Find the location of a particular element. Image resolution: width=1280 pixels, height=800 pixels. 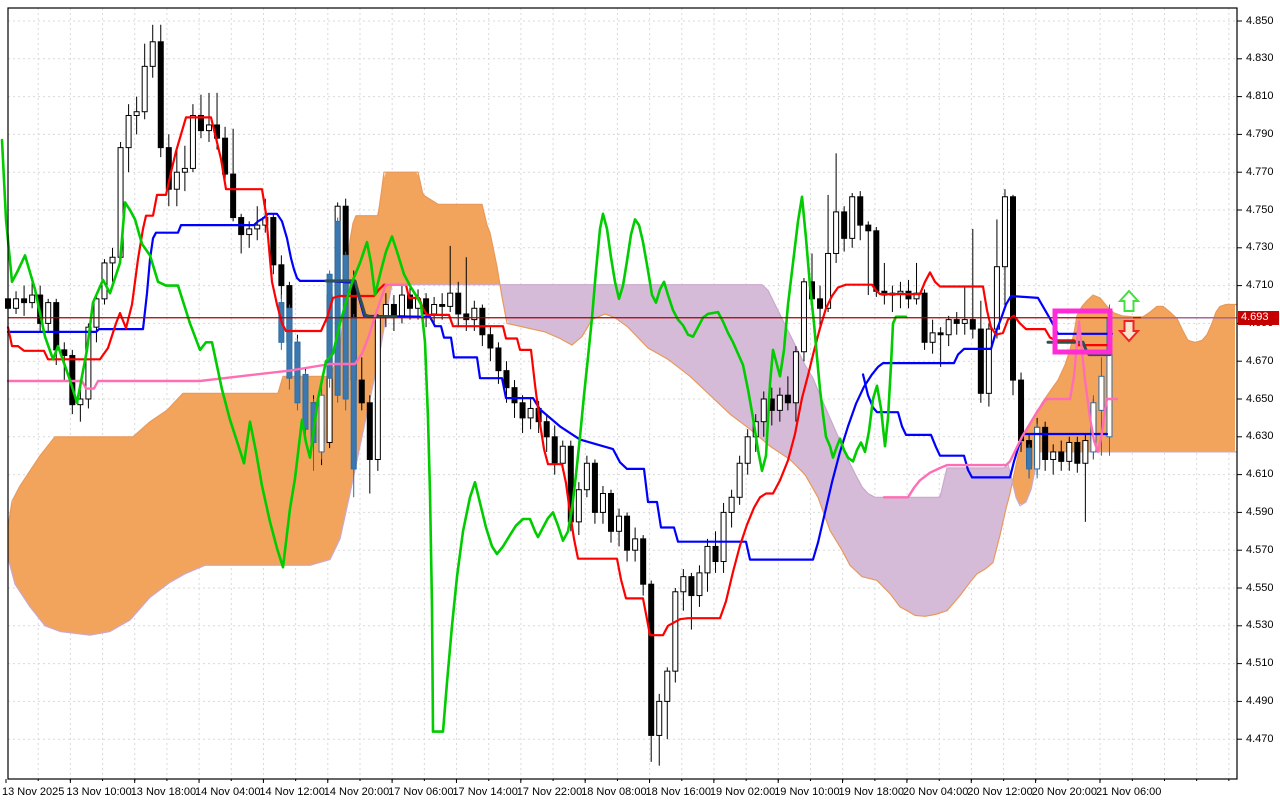

up-arrow-icon is located at coordinates (1129, 300).